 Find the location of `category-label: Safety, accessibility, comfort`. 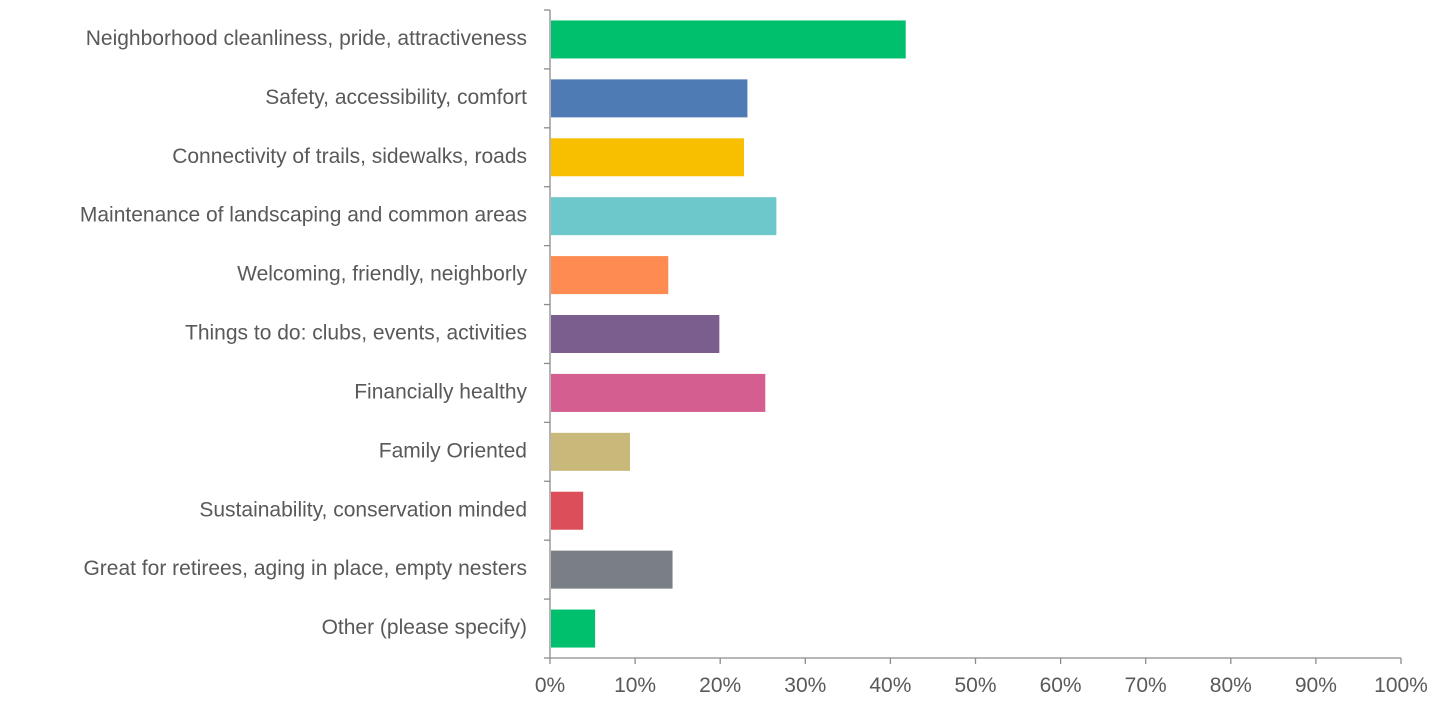

category-label: Safety, accessibility, comfort is located at coordinates (396, 97).